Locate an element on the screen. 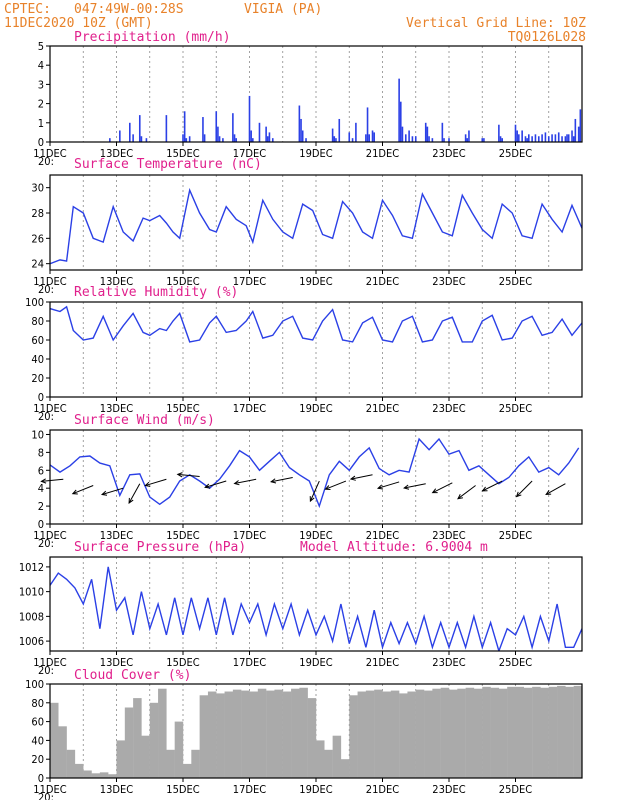  model-altitude: Model Altitude: 6.9004 m is located at coordinates (394, 547).